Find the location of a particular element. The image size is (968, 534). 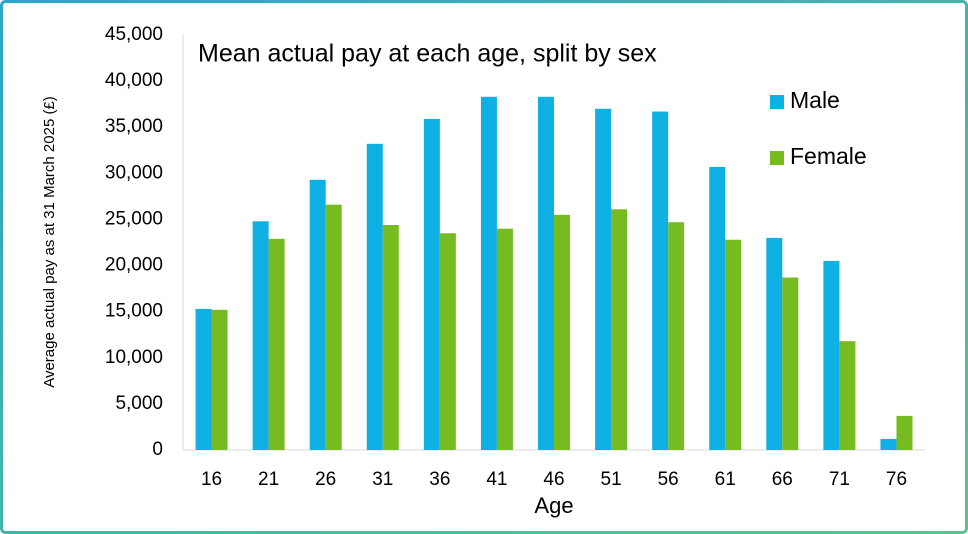

x-tick-label: 36 is located at coordinates (439, 479).